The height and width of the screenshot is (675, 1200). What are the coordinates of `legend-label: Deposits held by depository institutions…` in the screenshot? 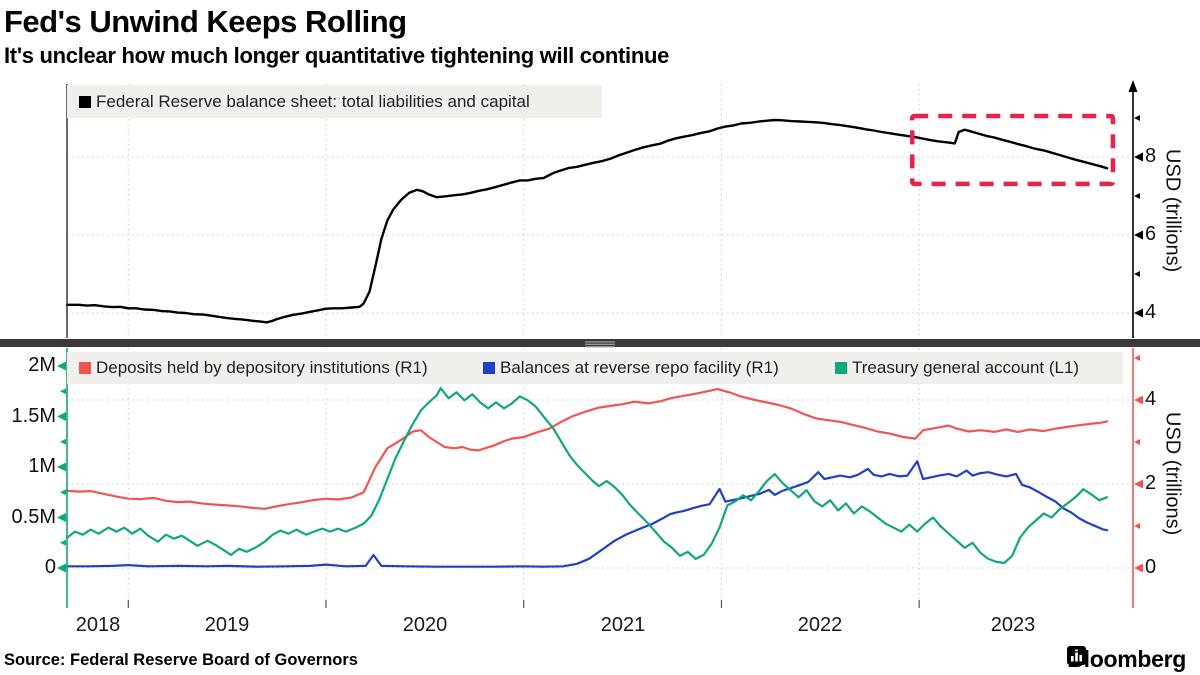 It's located at (262, 367).